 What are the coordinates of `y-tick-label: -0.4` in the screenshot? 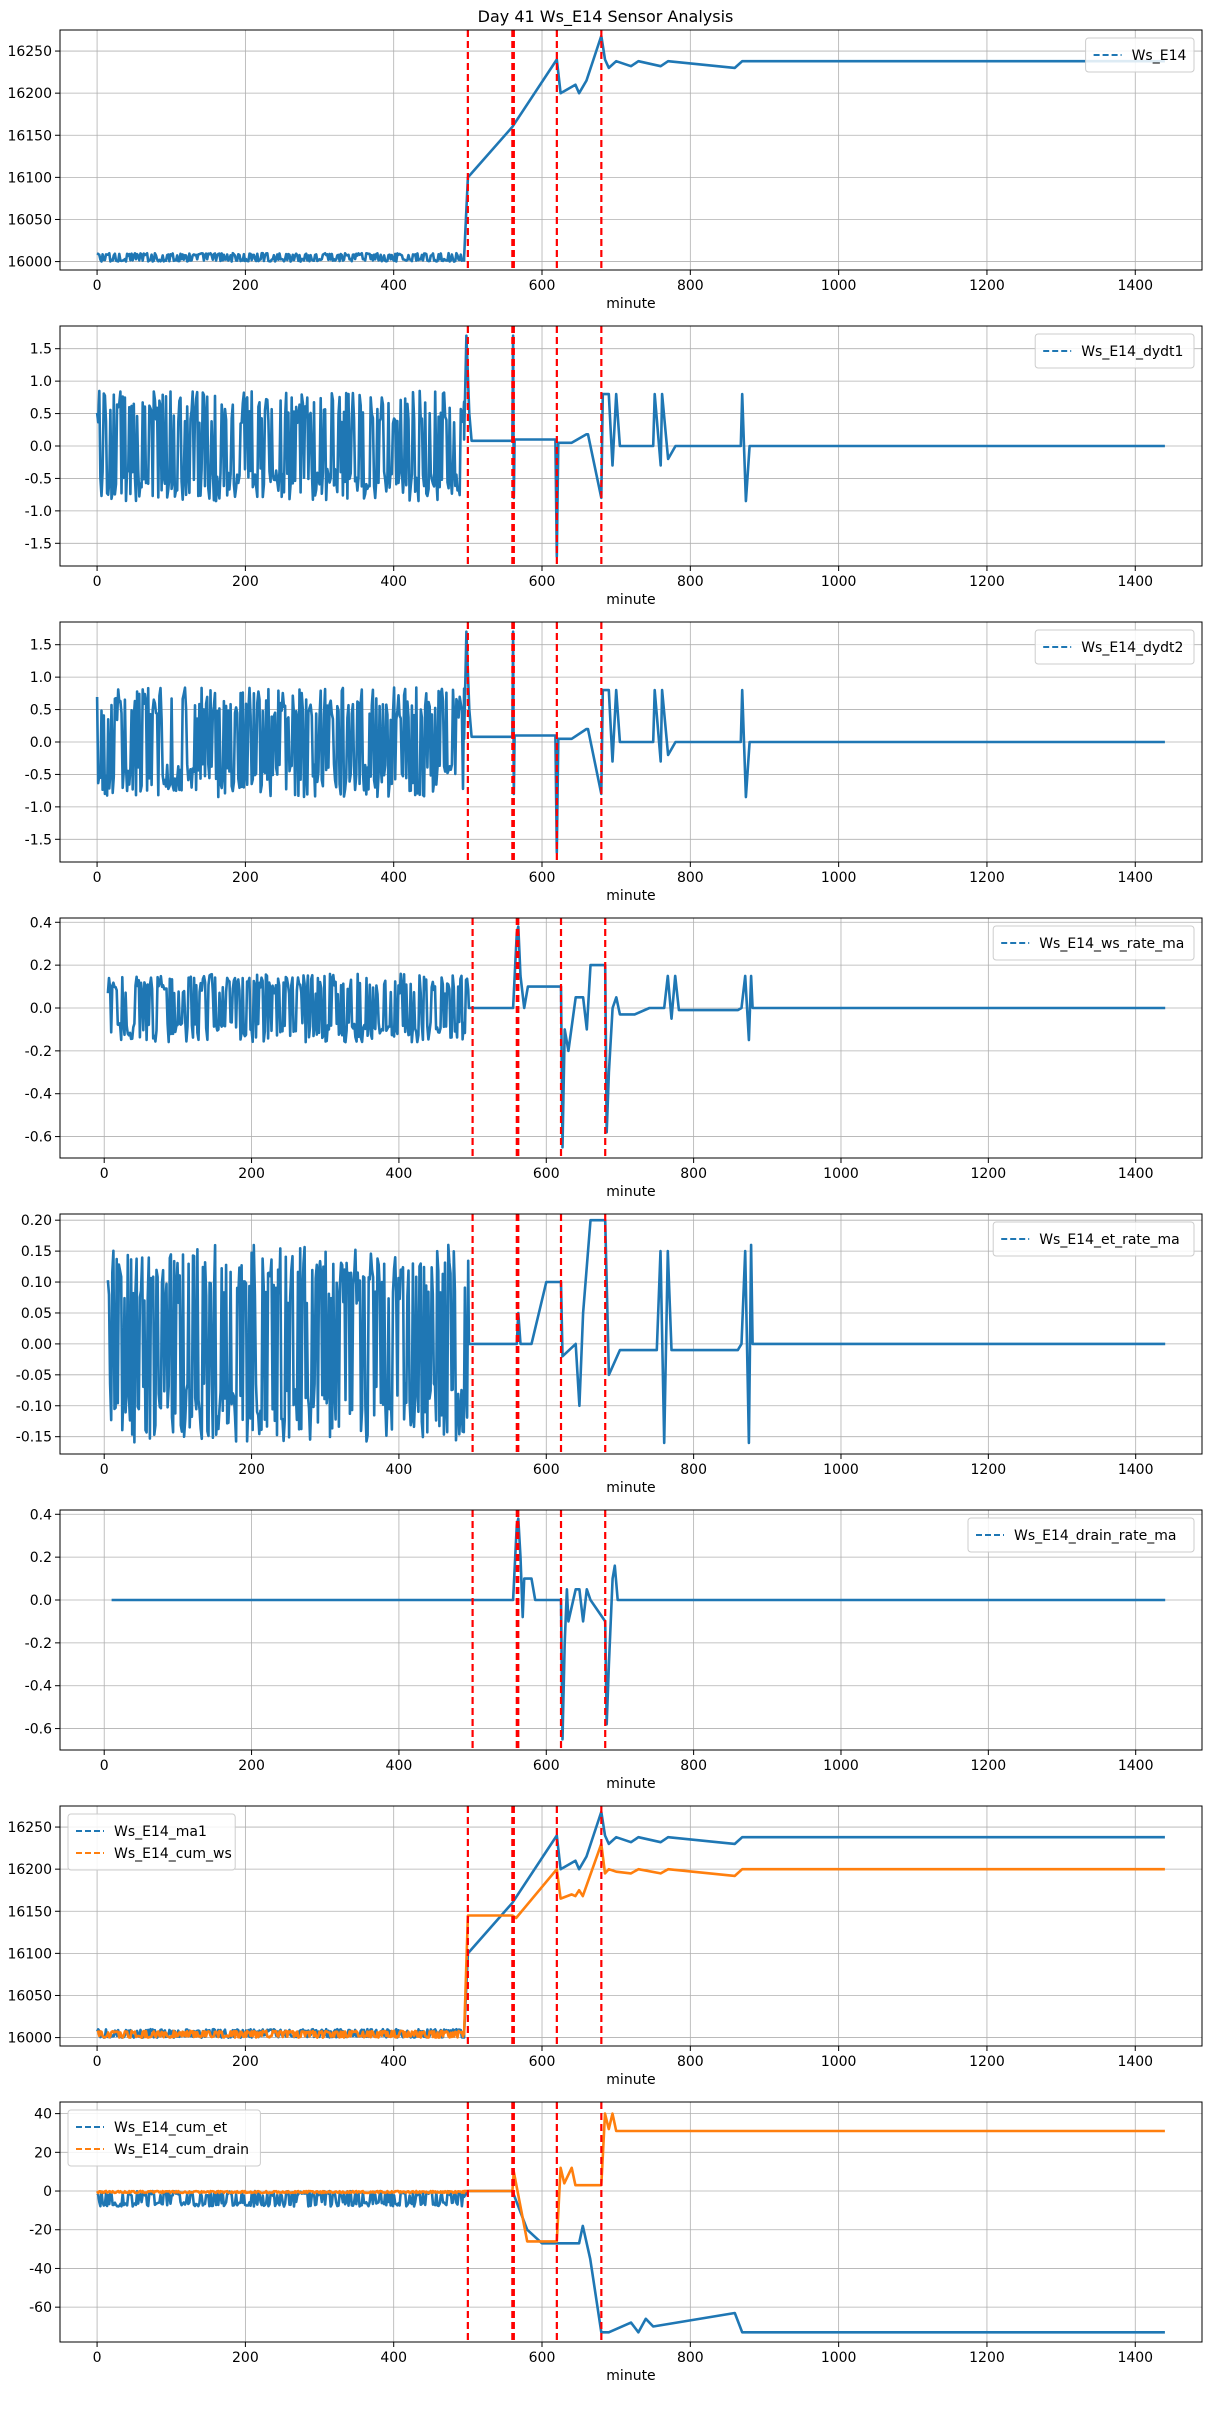 It's located at (38, 1687).